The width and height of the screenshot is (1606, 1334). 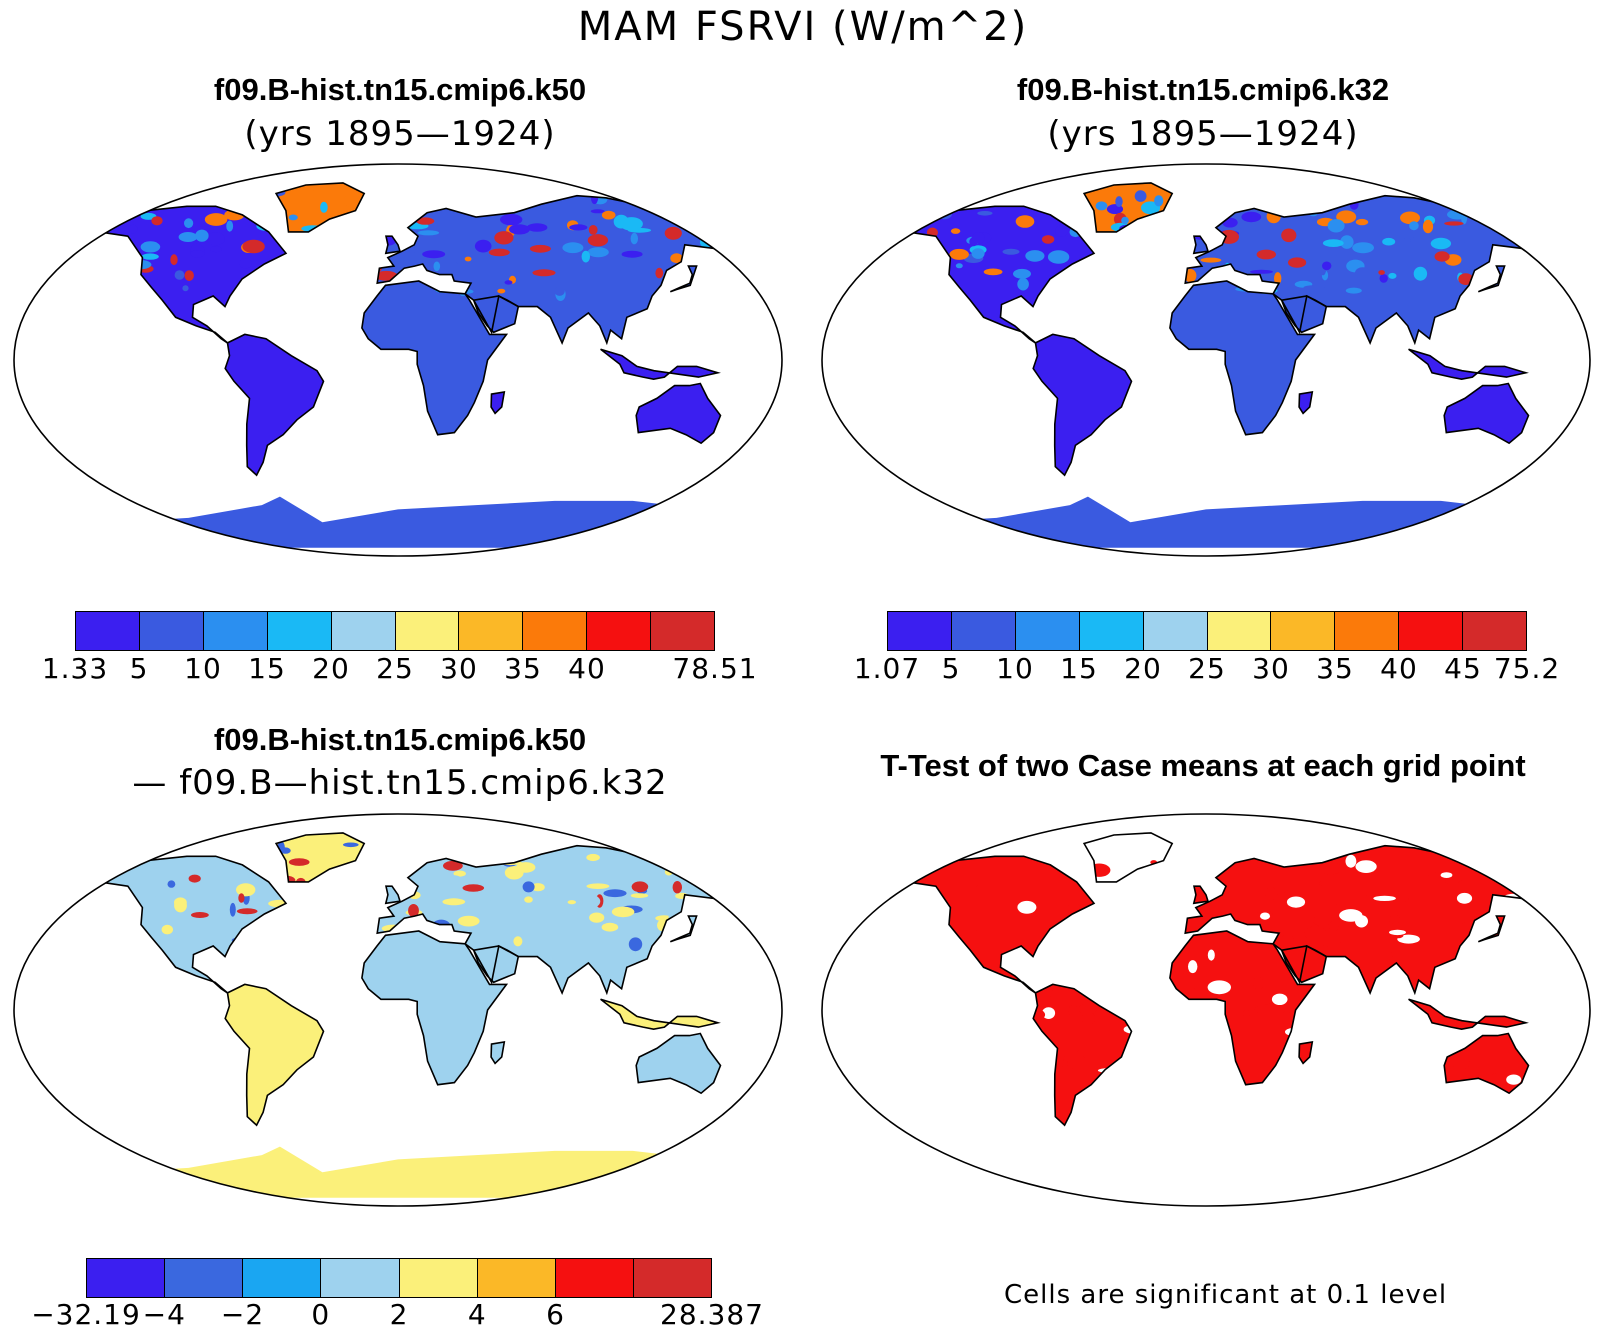 What do you see at coordinates (400, 134) in the screenshot?
I see `panel1-subtitle: (yrs 1895—1924)` at bounding box center [400, 134].